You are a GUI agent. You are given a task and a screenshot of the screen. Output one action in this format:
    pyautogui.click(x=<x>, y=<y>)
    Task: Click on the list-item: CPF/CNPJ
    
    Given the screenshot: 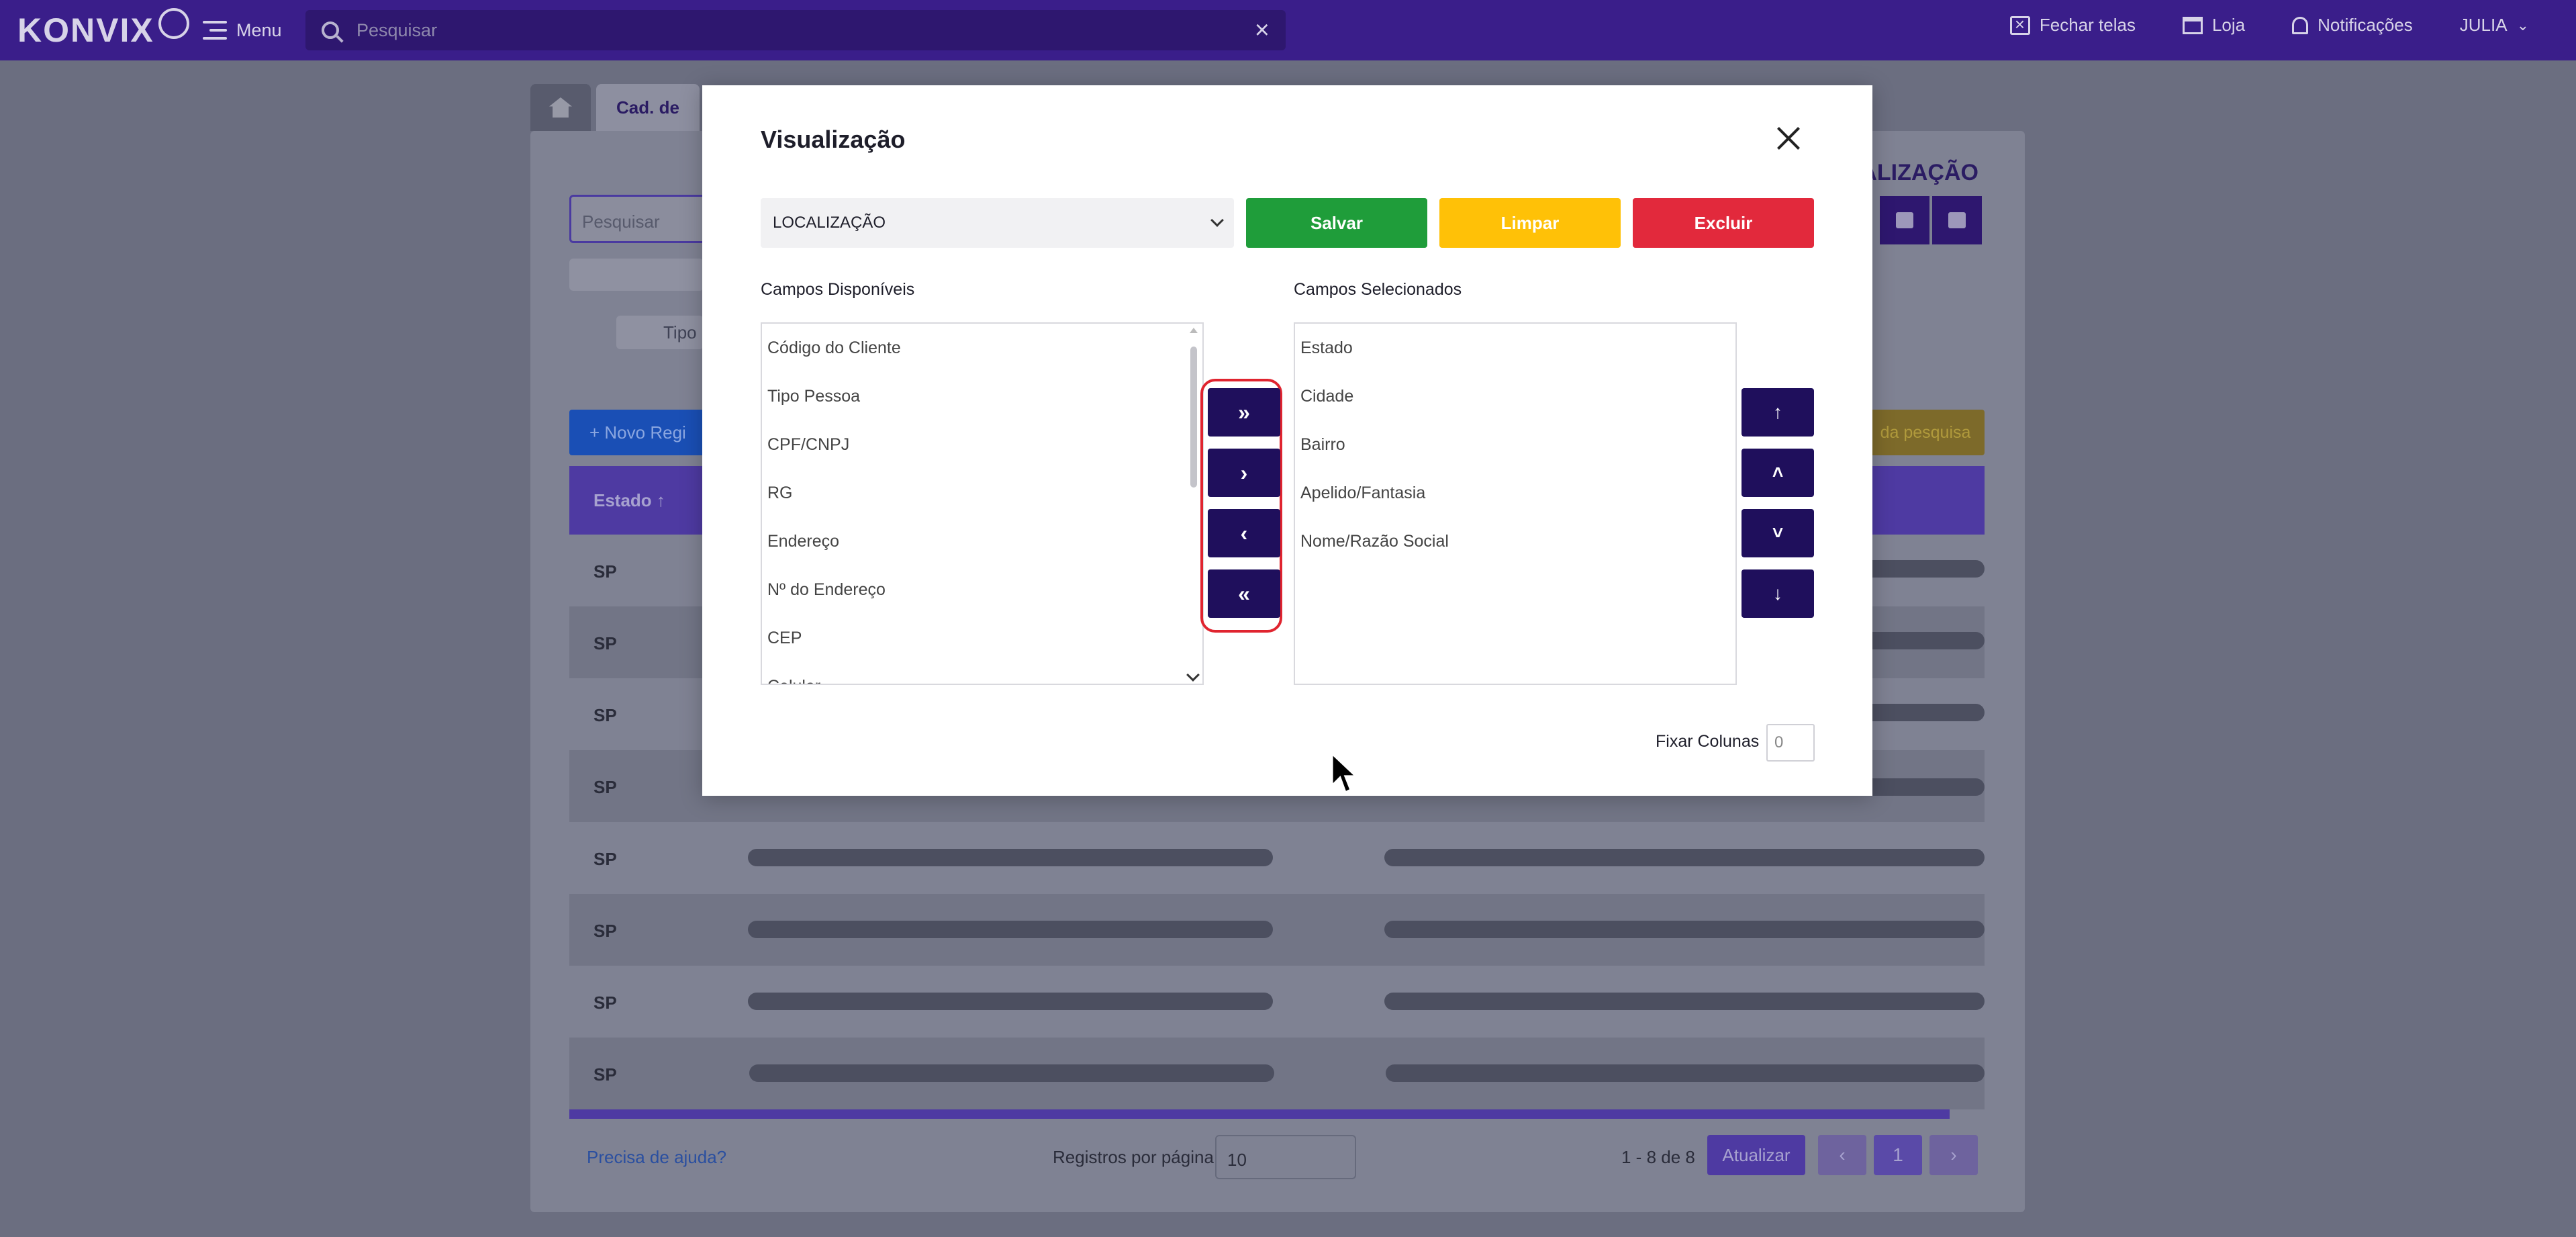 What is the action you would take?
    pyautogui.click(x=808, y=444)
    